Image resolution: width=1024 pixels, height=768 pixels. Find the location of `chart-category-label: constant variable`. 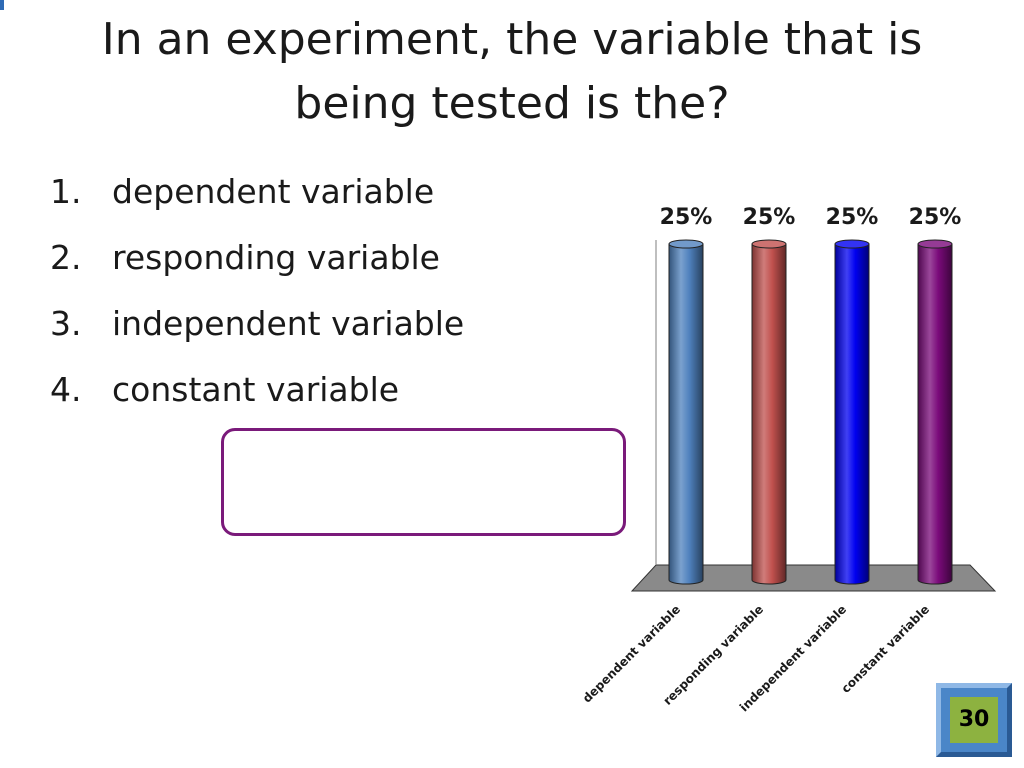

chart-category-label: constant variable is located at coordinates (886, 649).